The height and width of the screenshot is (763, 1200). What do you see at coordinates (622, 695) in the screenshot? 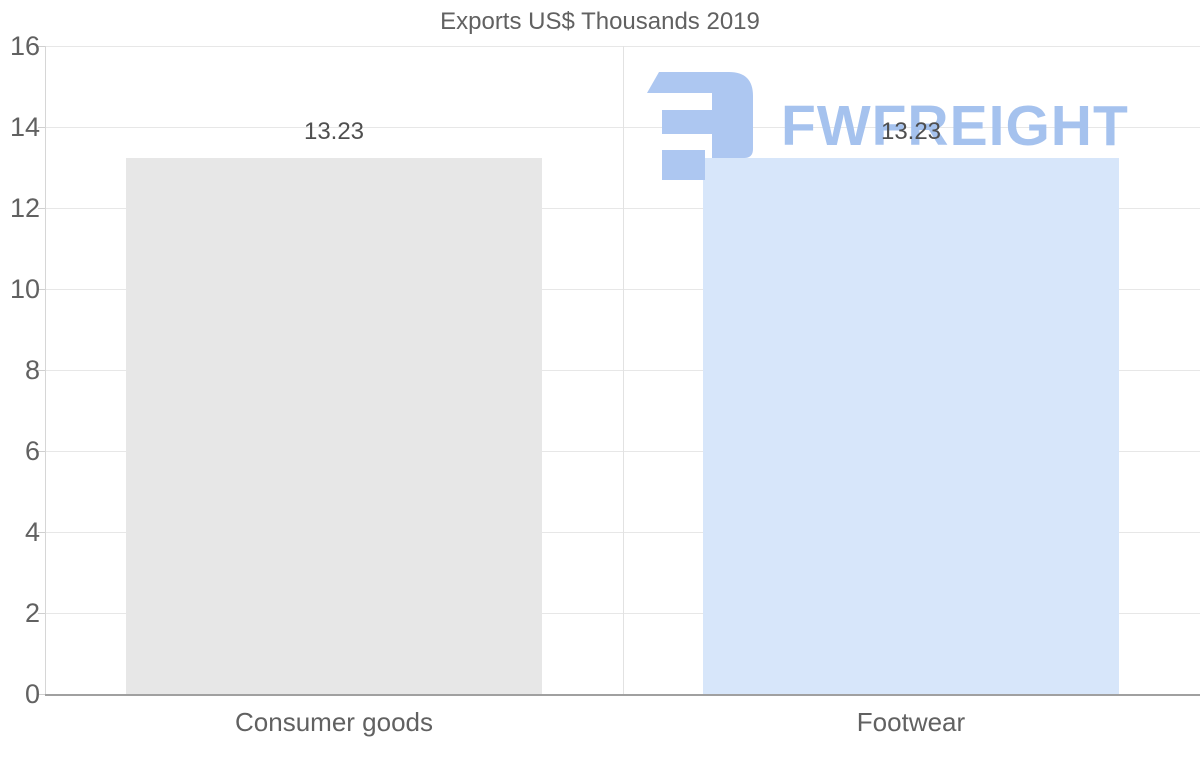
I see `x-axis-line` at bounding box center [622, 695].